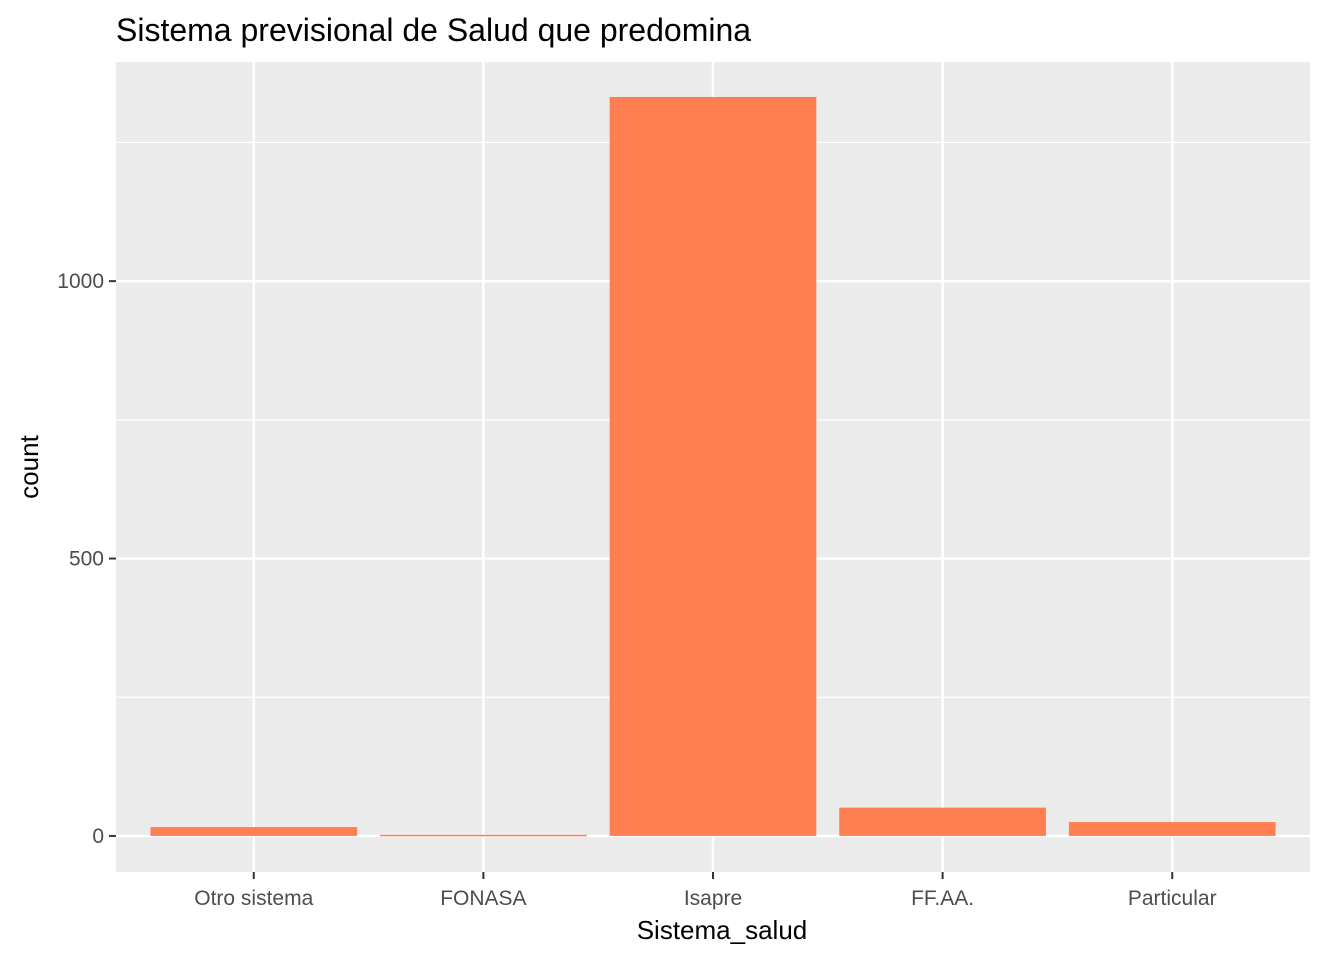 Image resolution: width=1344 pixels, height=960 pixels. I want to click on x-tick-label: Particular, so click(1172, 898).